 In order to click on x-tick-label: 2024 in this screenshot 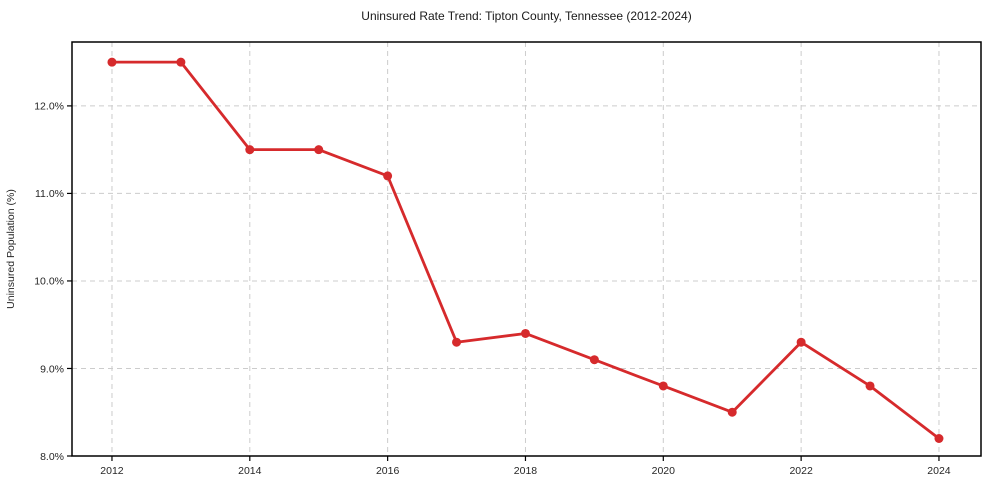, I will do `click(939, 471)`.